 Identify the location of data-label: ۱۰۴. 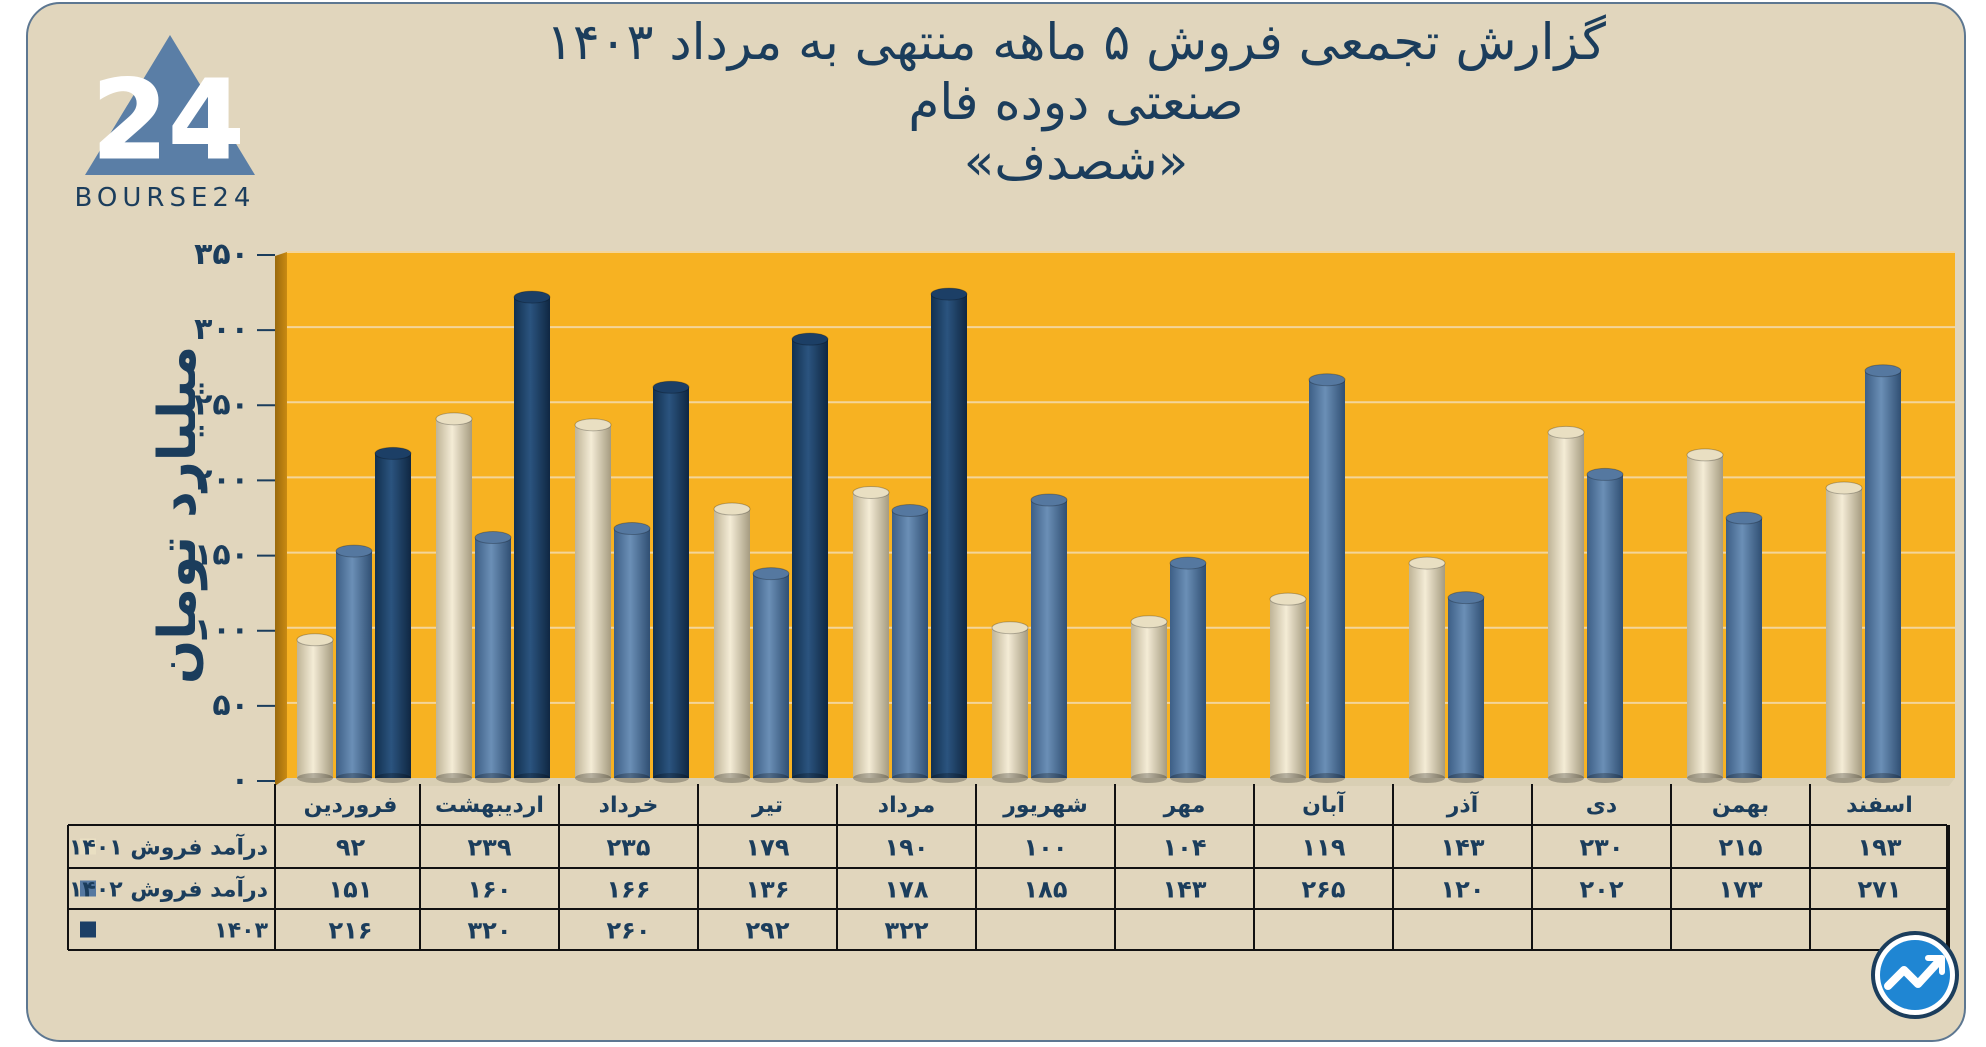
(1185, 848).